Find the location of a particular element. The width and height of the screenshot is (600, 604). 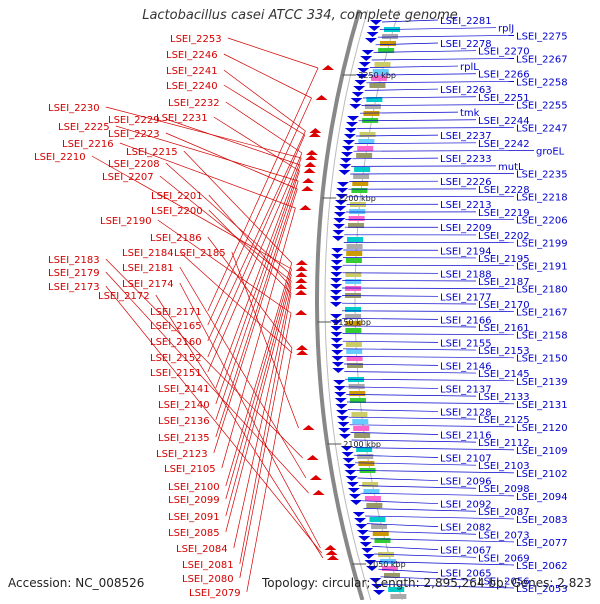

right-gene-label: LSEI_2258 is located at coordinates (542, 82).